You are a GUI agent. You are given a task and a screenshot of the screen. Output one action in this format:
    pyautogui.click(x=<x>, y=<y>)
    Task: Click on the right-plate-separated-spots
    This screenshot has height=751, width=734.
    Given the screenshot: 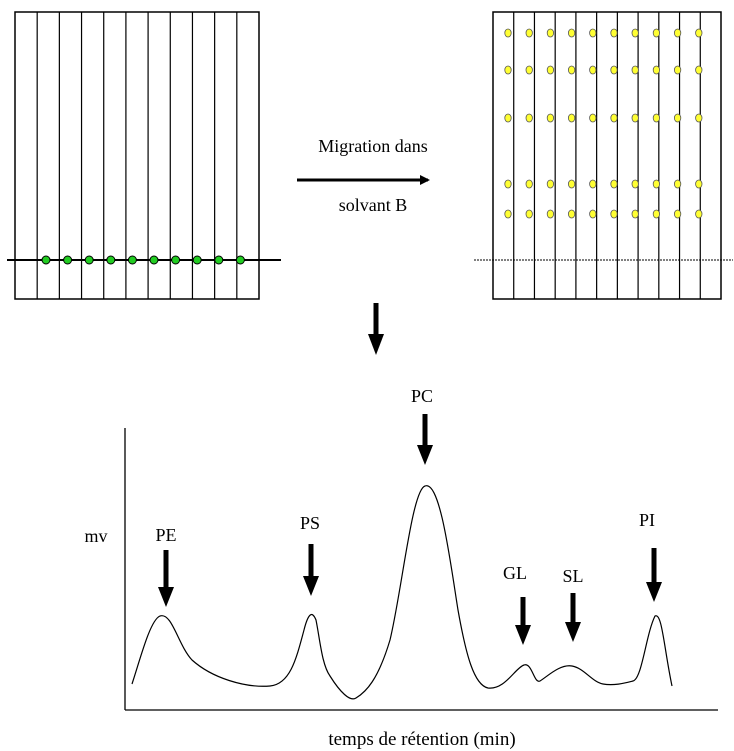 What is the action you would take?
    pyautogui.click(x=603, y=123)
    